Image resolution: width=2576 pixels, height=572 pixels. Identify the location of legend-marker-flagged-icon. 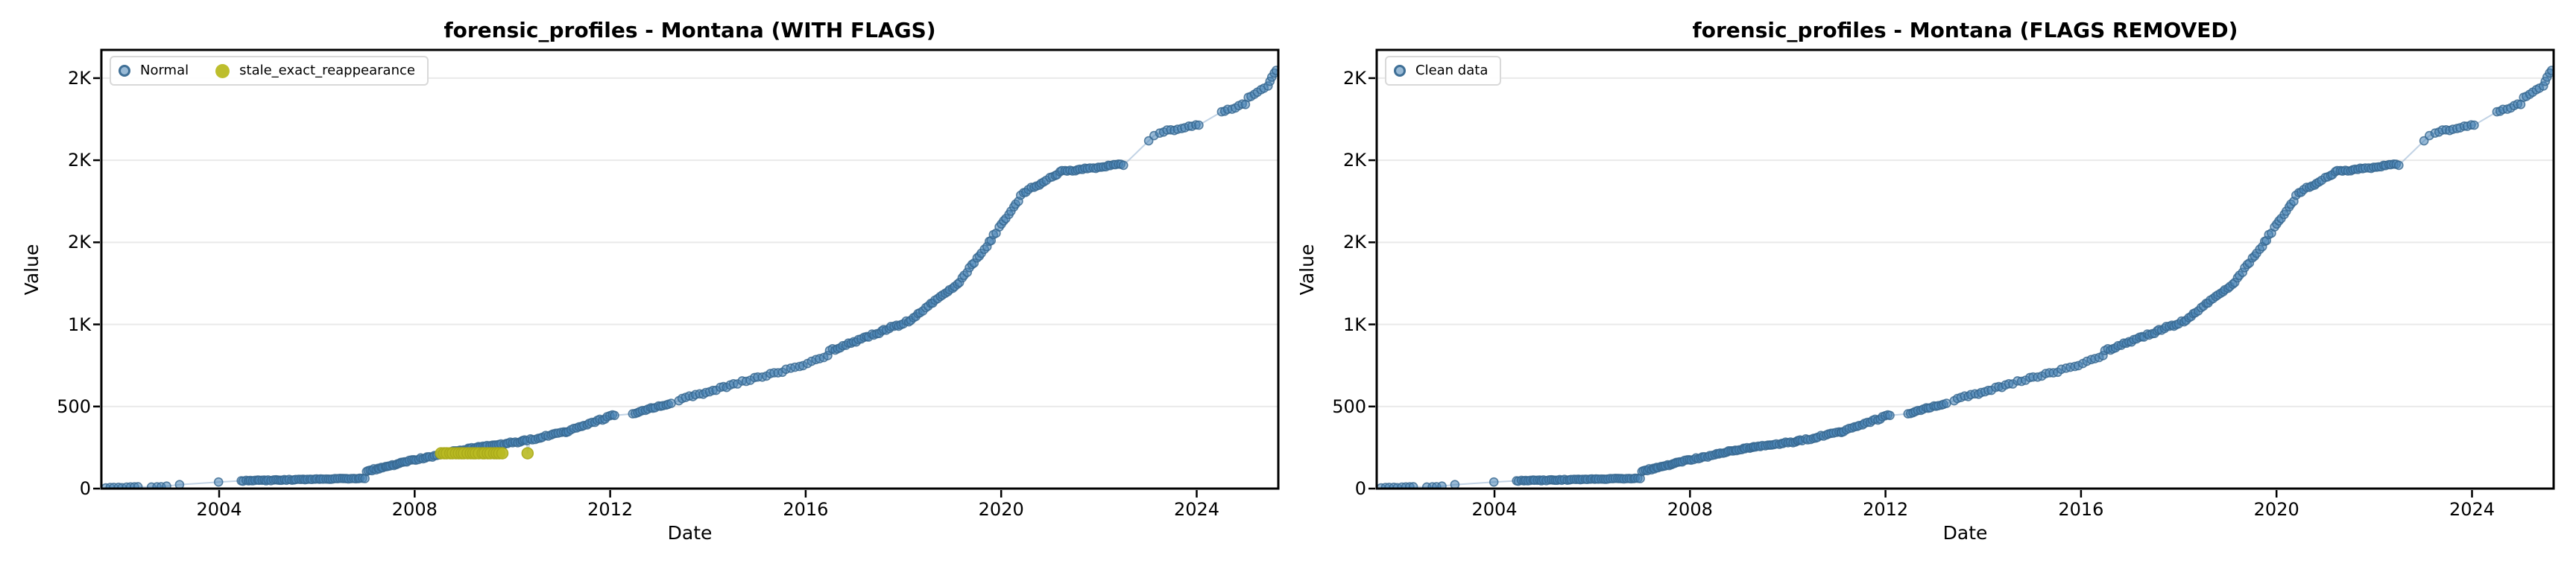
(222, 70).